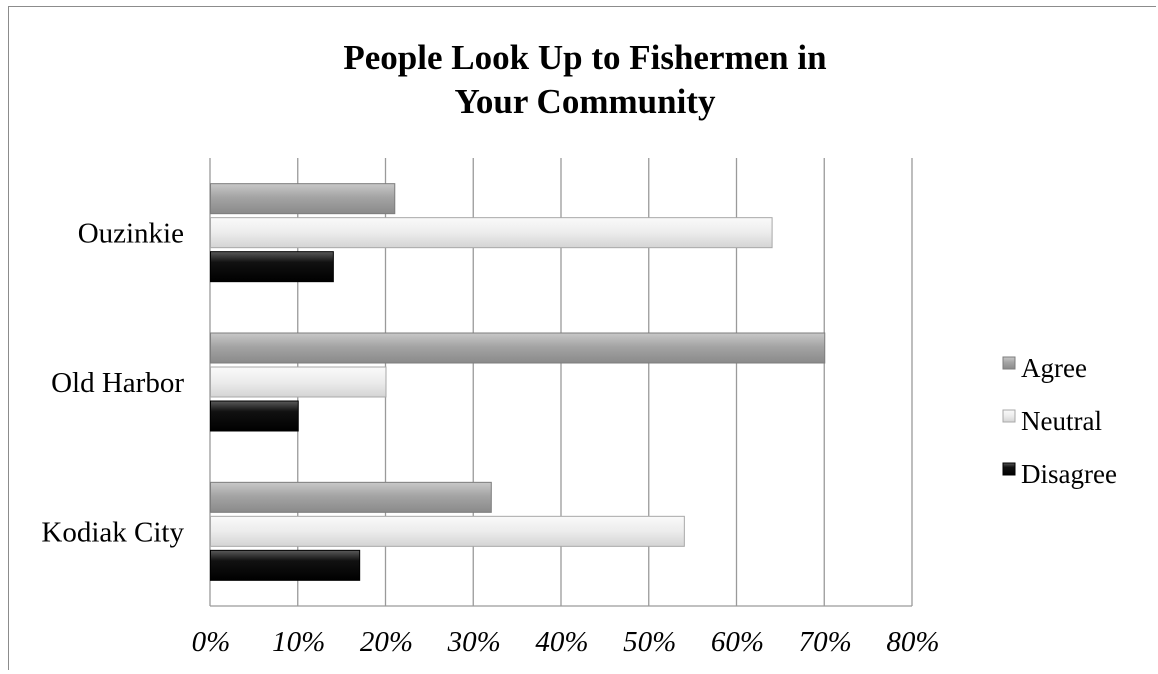 Image resolution: width=1158 pixels, height=674 pixels. I want to click on x-tick-label-4: 40%, so click(561, 642).